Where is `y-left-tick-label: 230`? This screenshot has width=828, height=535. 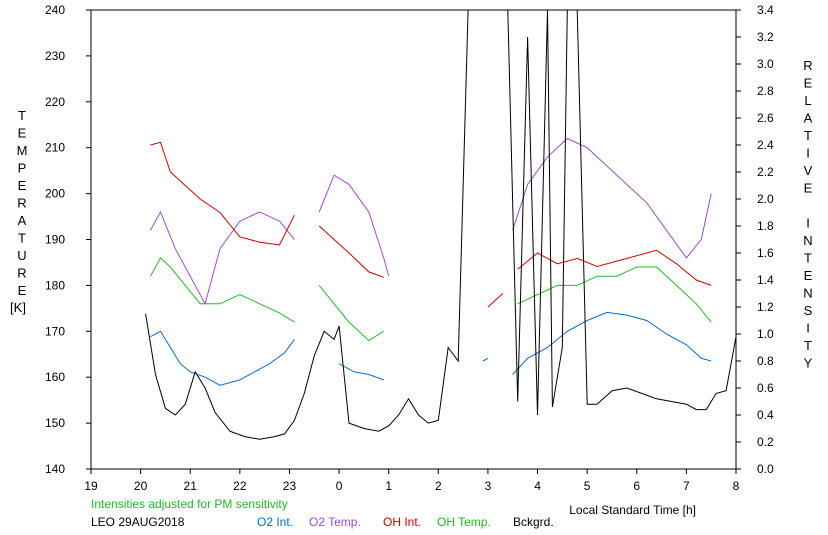
y-left-tick-label: 230 is located at coordinates (55, 56).